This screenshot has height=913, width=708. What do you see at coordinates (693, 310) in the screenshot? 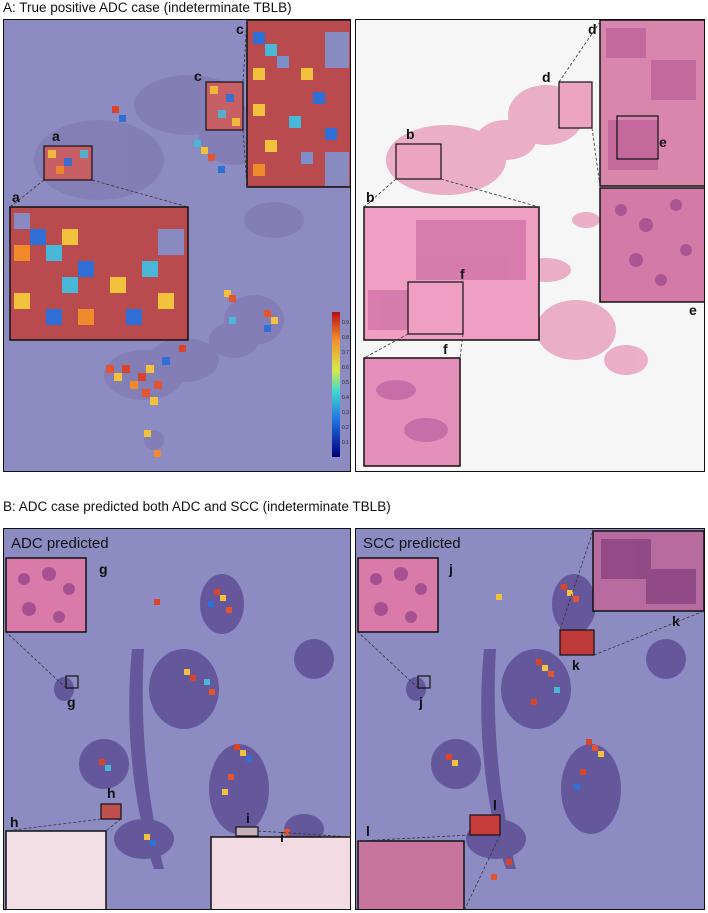
I see `label-e-inset: e` at bounding box center [693, 310].